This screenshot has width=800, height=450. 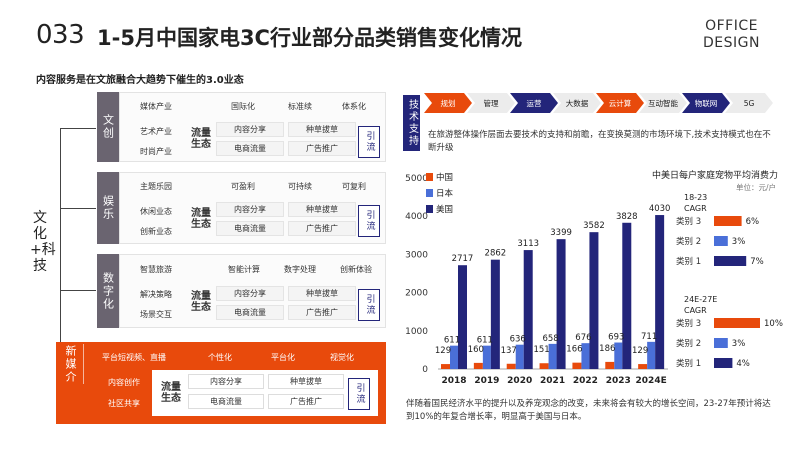 I want to click on cagr-category-label: 类别 1, so click(x=688, y=261).